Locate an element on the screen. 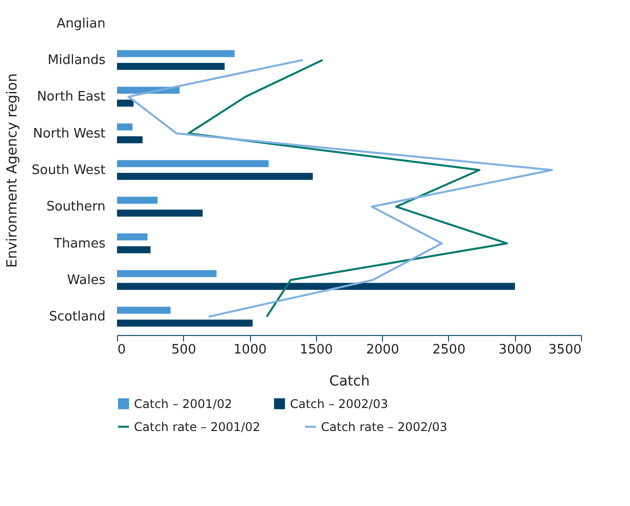 This screenshot has width=630, height=506. y-axis-title: Environment Agency region is located at coordinates (12, 170).